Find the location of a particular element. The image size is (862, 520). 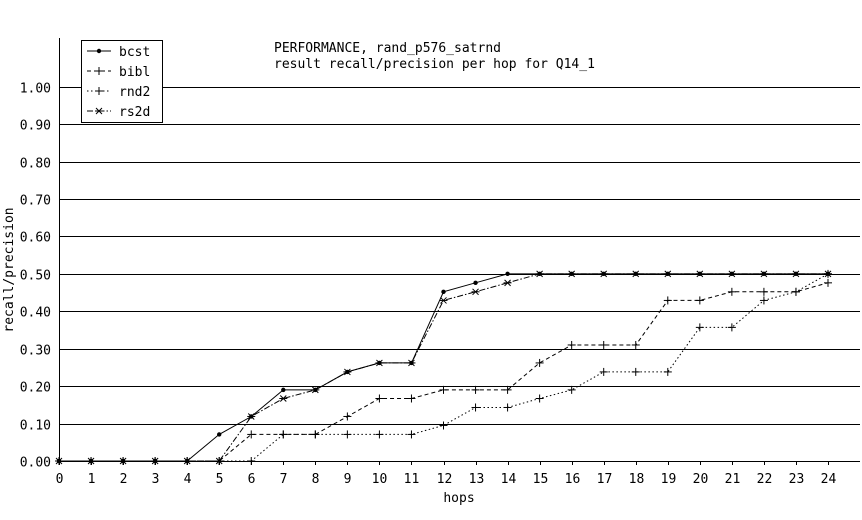

y-tick-label: 0.60 is located at coordinates (35, 238).